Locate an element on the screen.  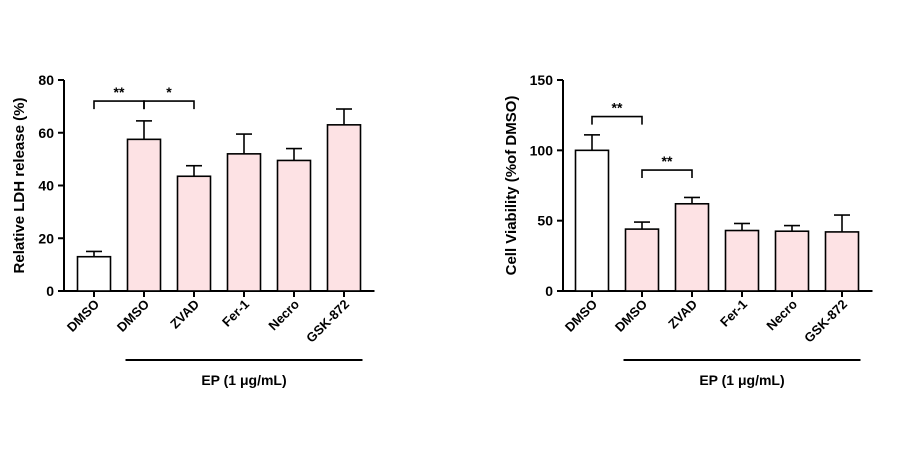
y-tick-label: 40 is located at coordinates (46, 186).